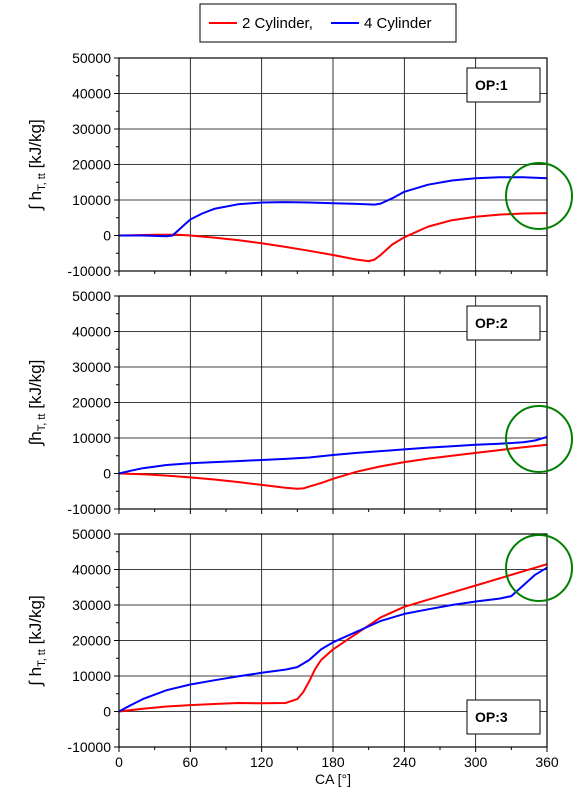 This screenshot has height=802, width=573. I want to click on op-label: OP:1, so click(491, 85).